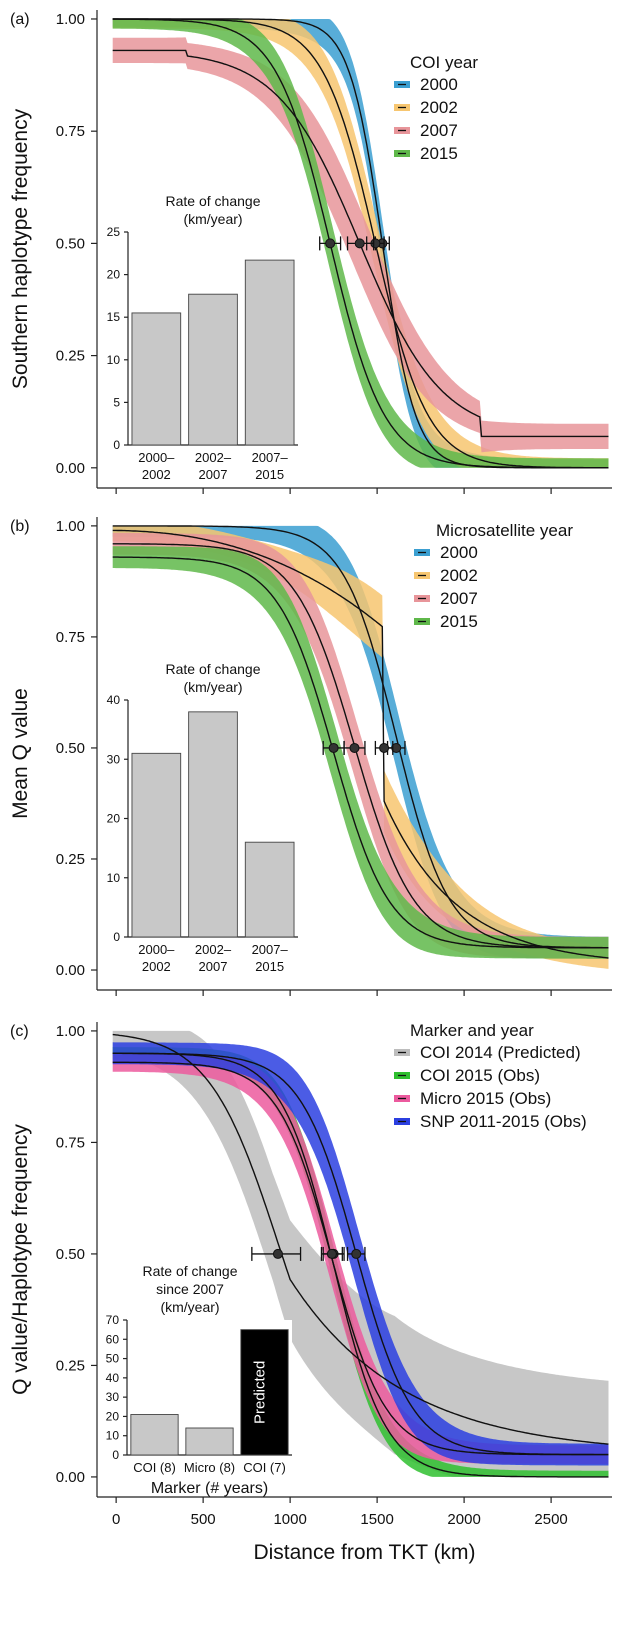  Describe the element at coordinates (264, 1467) in the screenshot. I see `inset-category-label: COI (7)` at that location.